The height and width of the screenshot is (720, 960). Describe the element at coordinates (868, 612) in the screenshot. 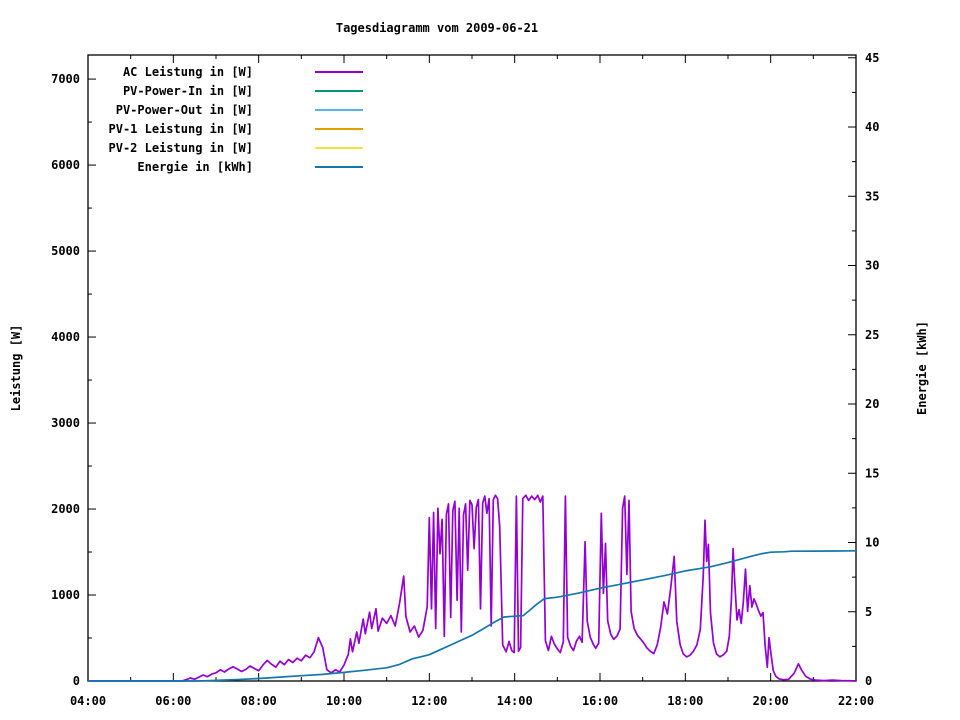

I see `y-right-tick-label: 5` at that location.